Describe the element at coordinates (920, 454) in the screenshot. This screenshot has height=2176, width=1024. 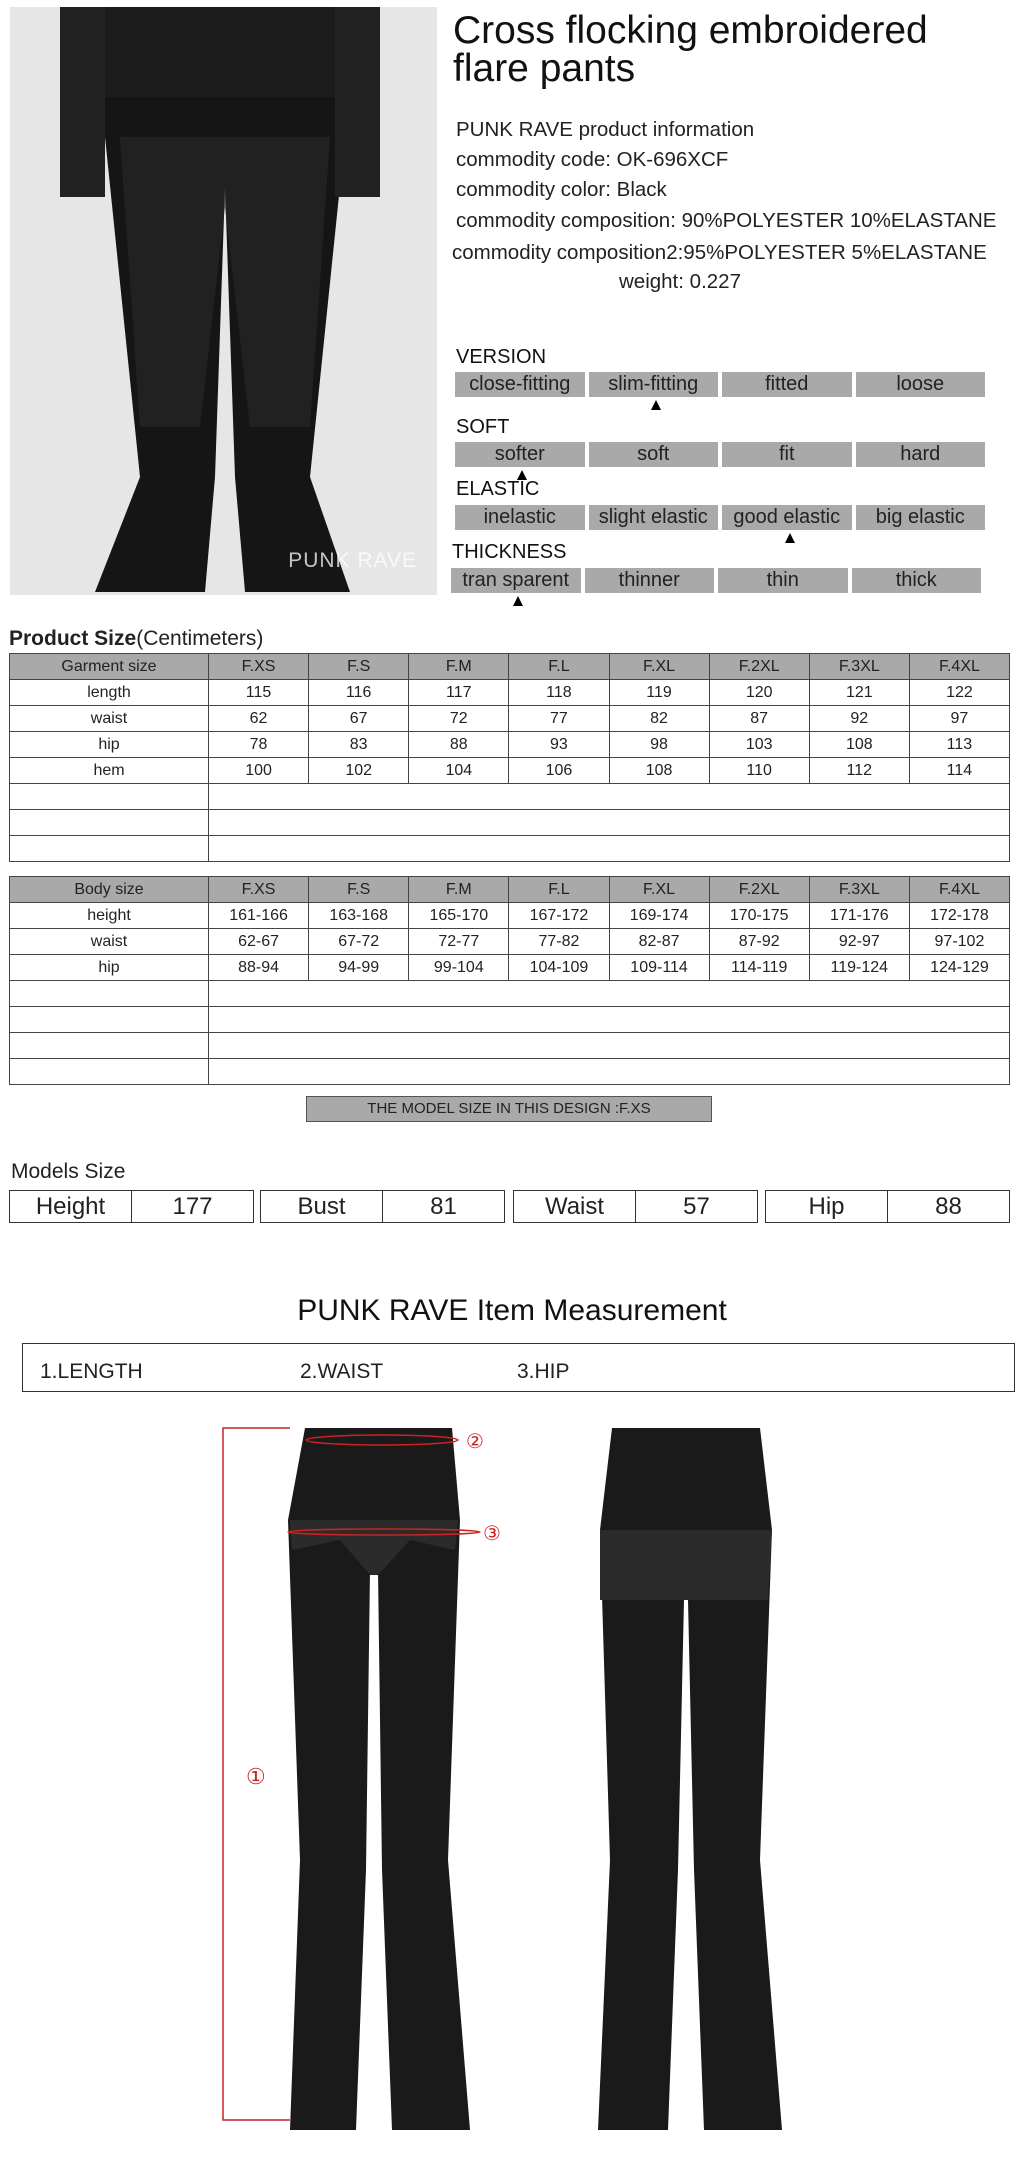
I see `scale-option: hard` at that location.